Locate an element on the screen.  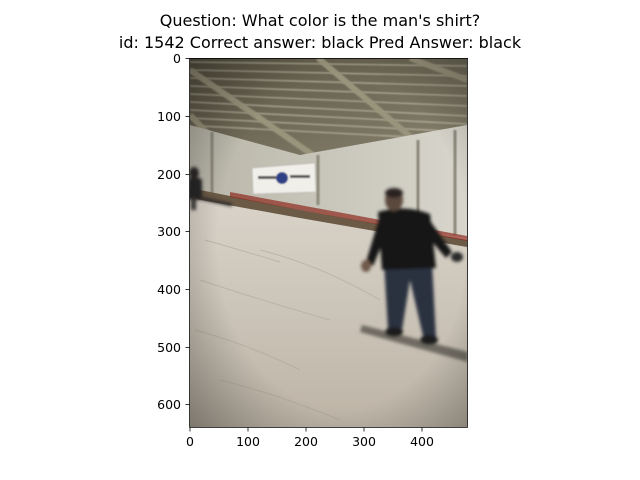
x-tick-label: 0 is located at coordinates (190, 441).